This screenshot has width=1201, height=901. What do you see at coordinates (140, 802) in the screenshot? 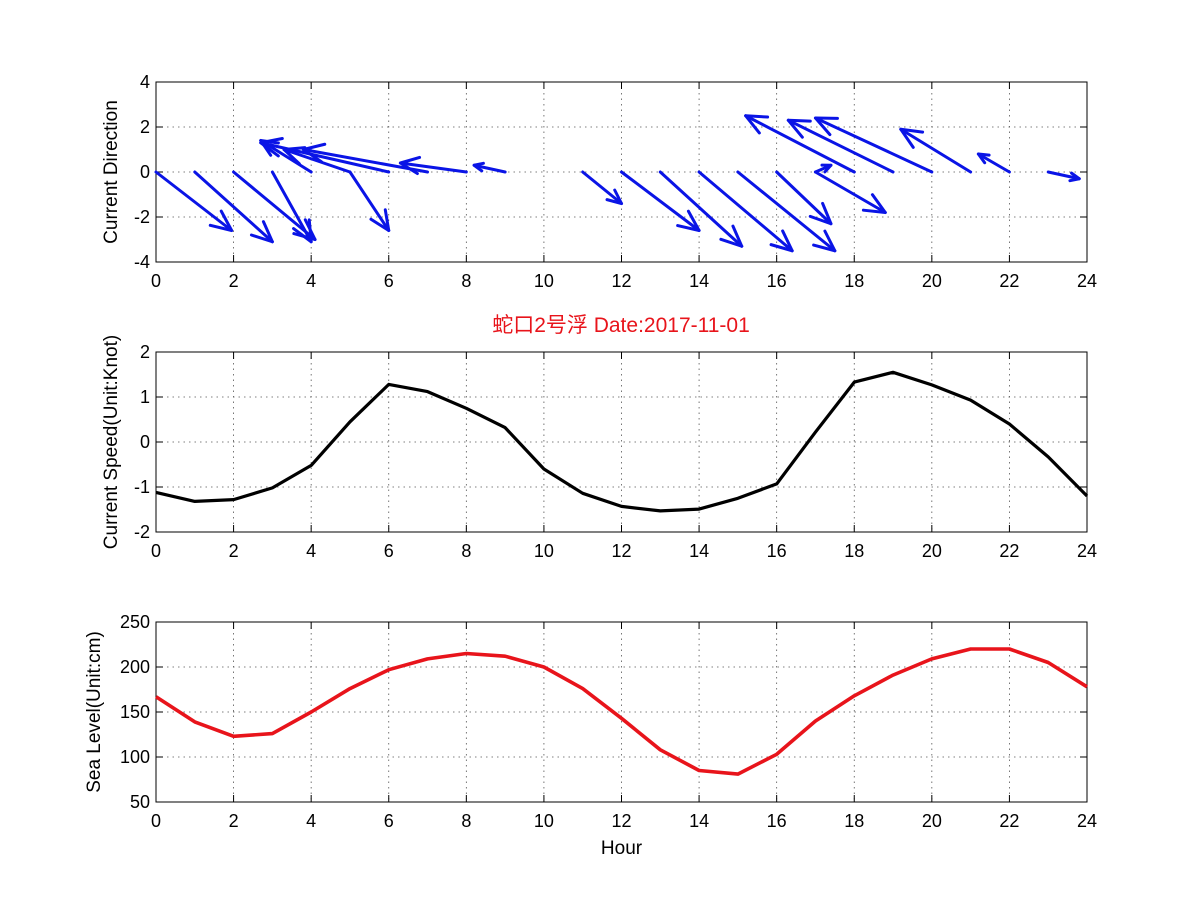
I see `y-tick-label: 50` at bounding box center [140, 802].